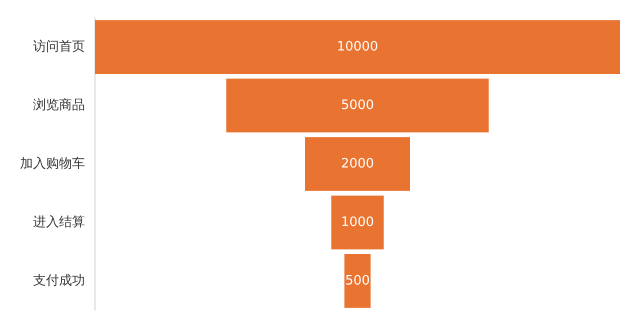 The image size is (630, 328). What do you see at coordinates (52, 164) in the screenshot?
I see `category-label: 加入购物车` at bounding box center [52, 164].